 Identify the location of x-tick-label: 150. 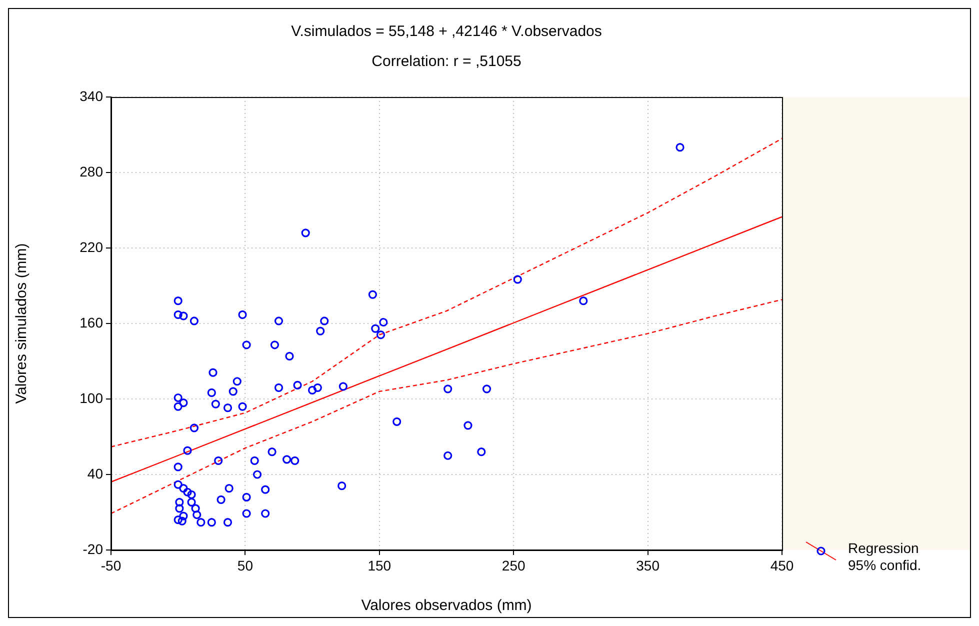
(380, 565).